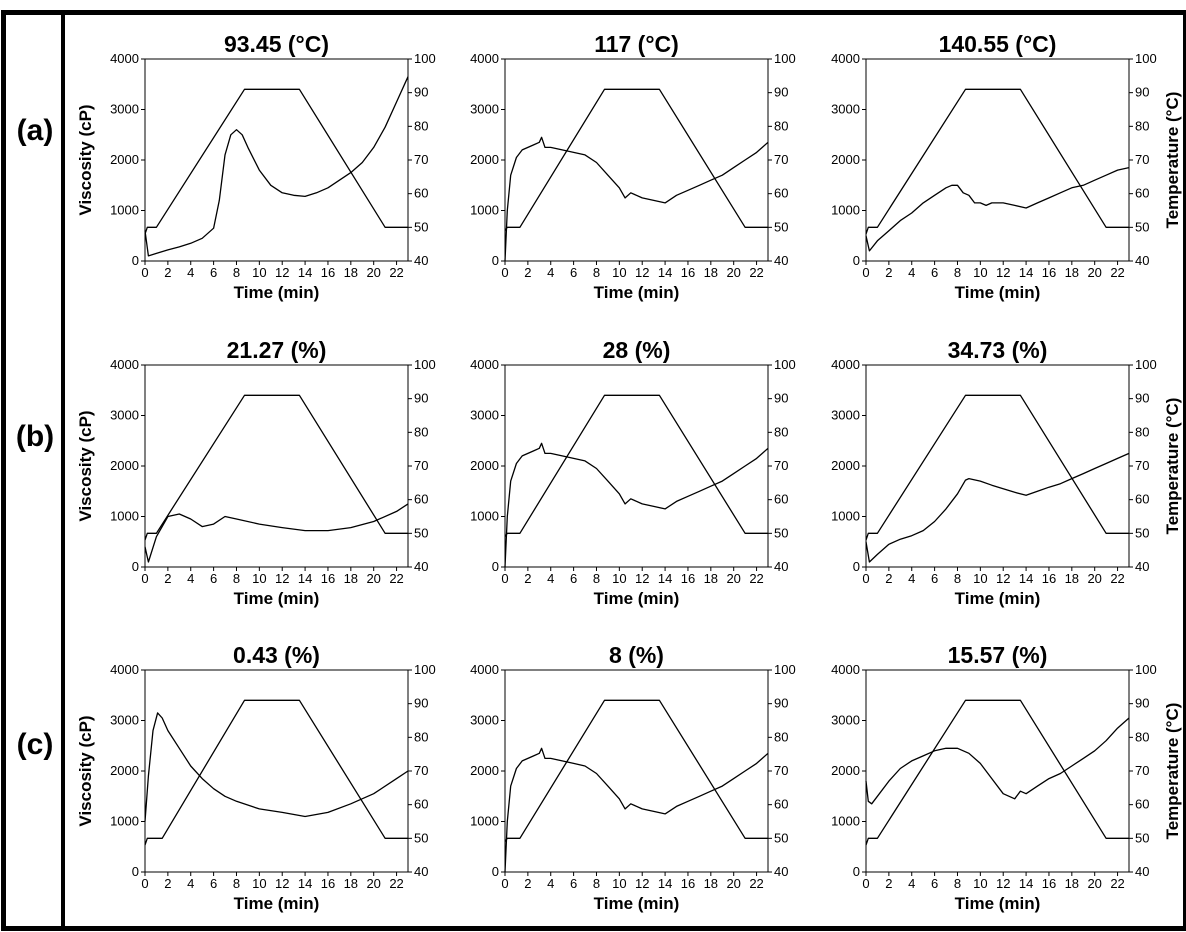 This screenshot has height=932, width=1186. Describe the element at coordinates (35, 744) in the screenshot. I see `row-label-c: (c)` at that location.